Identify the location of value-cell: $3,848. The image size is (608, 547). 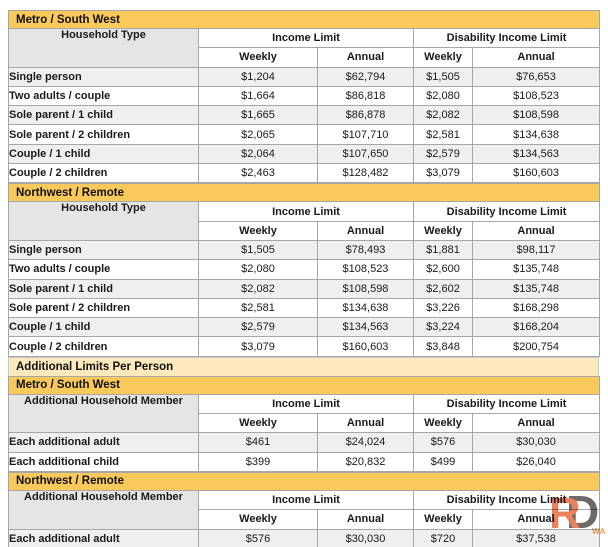
(443, 346).